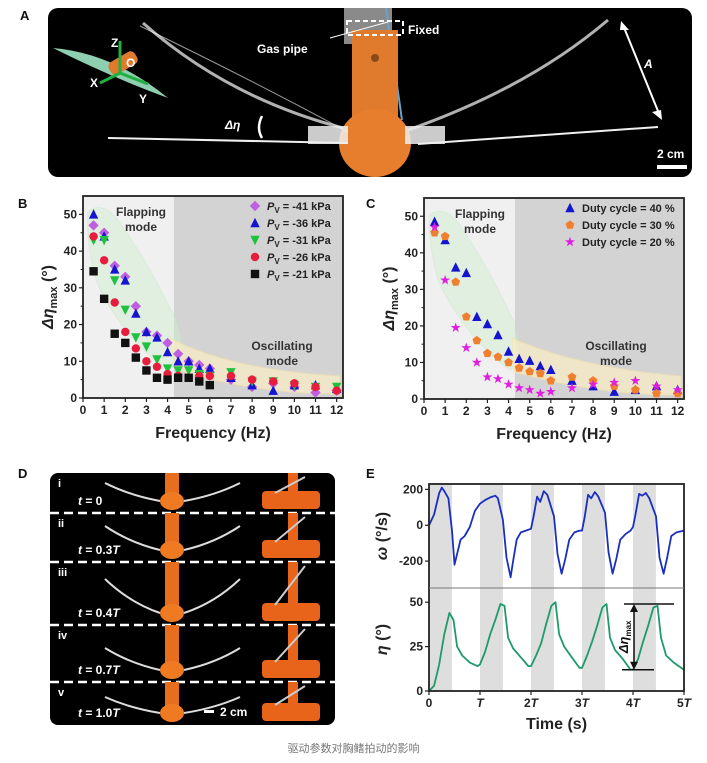  I want to click on left-fin-raised, so click(243, 75).